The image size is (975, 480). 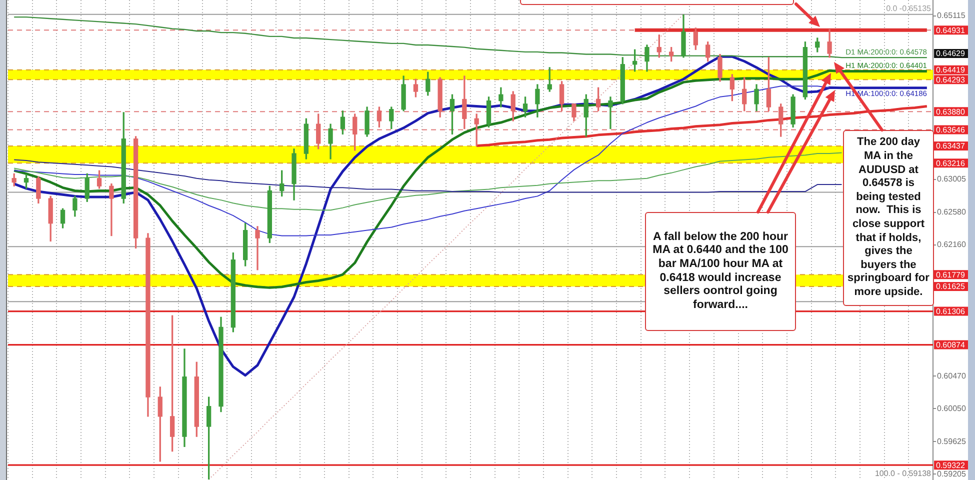 I want to click on y-tick-label: 0.62160, so click(x=951, y=245).